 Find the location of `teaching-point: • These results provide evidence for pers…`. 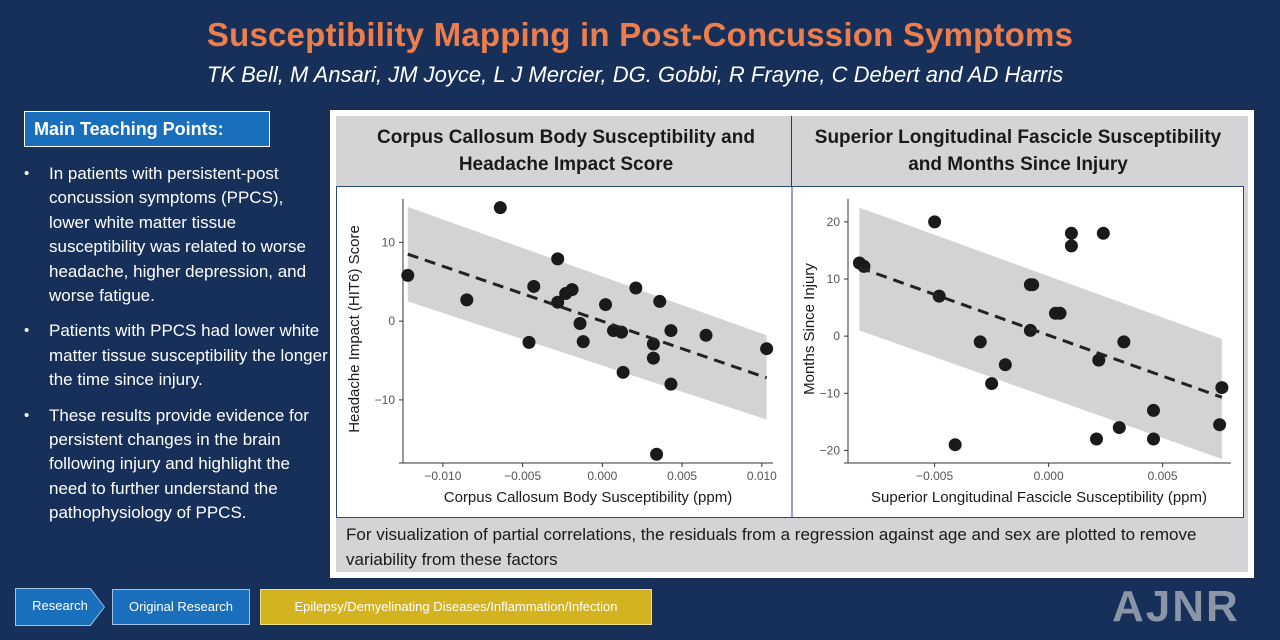

teaching-point: • These results provide evidence for pers… is located at coordinates (175, 465).